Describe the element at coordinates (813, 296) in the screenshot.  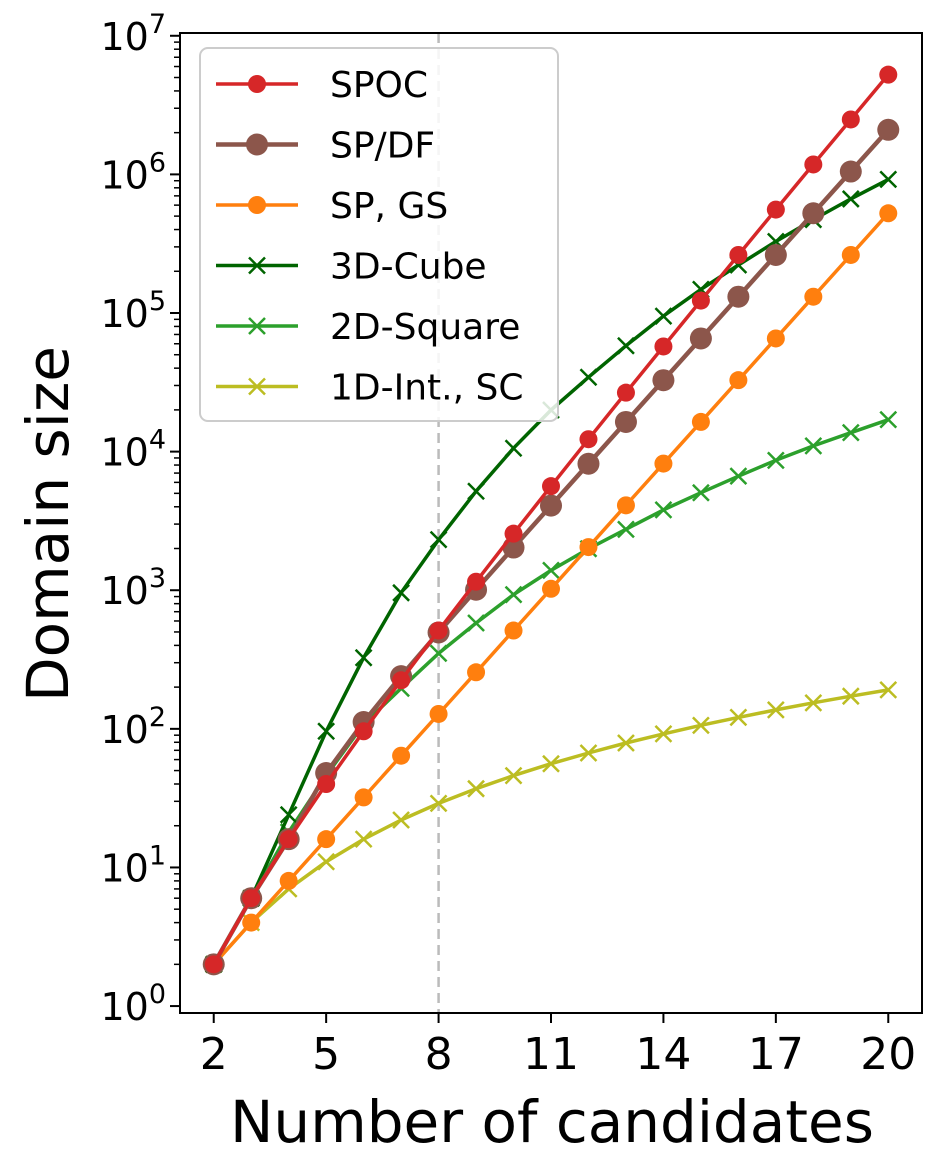
I see `point-sp-gs-x18` at that location.